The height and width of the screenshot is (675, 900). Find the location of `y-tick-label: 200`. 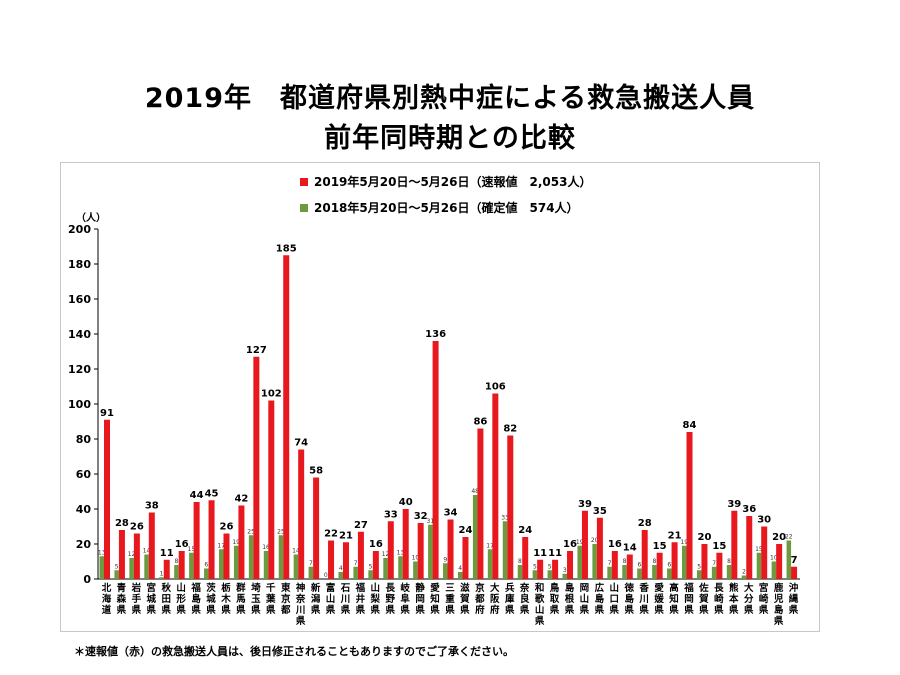

y-tick-label: 200 is located at coordinates (79, 229).